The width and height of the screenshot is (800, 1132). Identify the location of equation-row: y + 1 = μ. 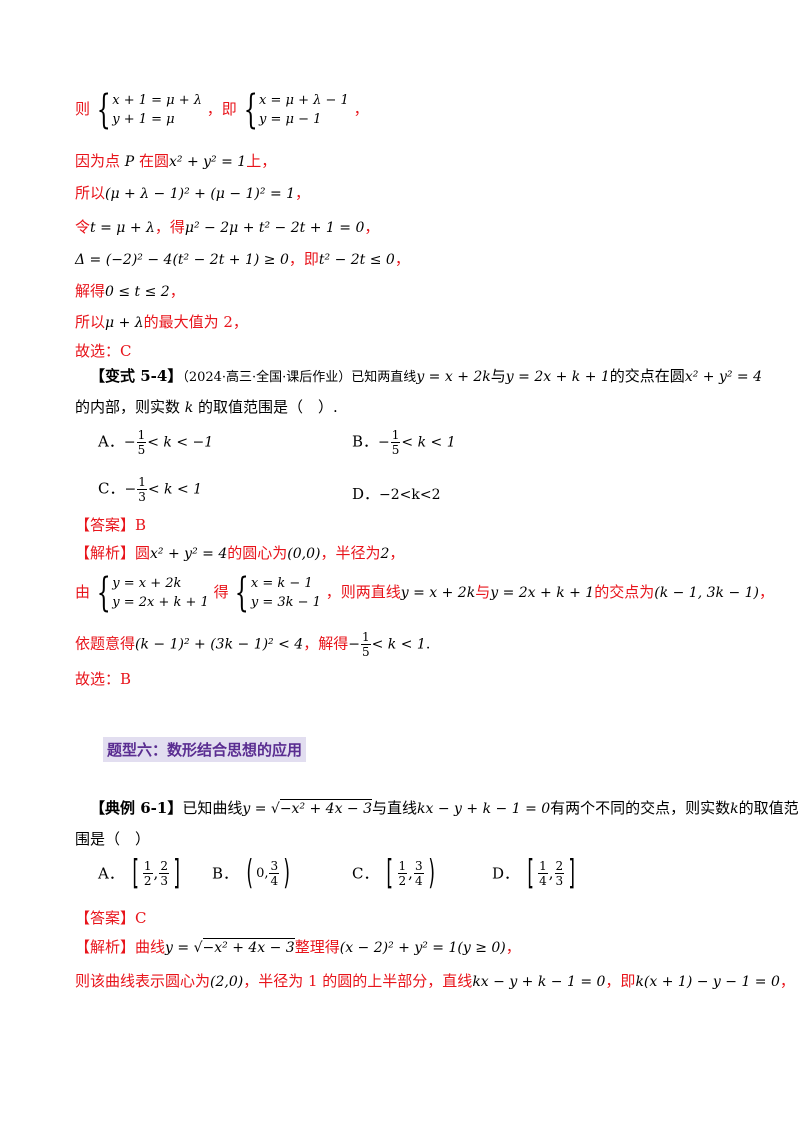
(143, 119).